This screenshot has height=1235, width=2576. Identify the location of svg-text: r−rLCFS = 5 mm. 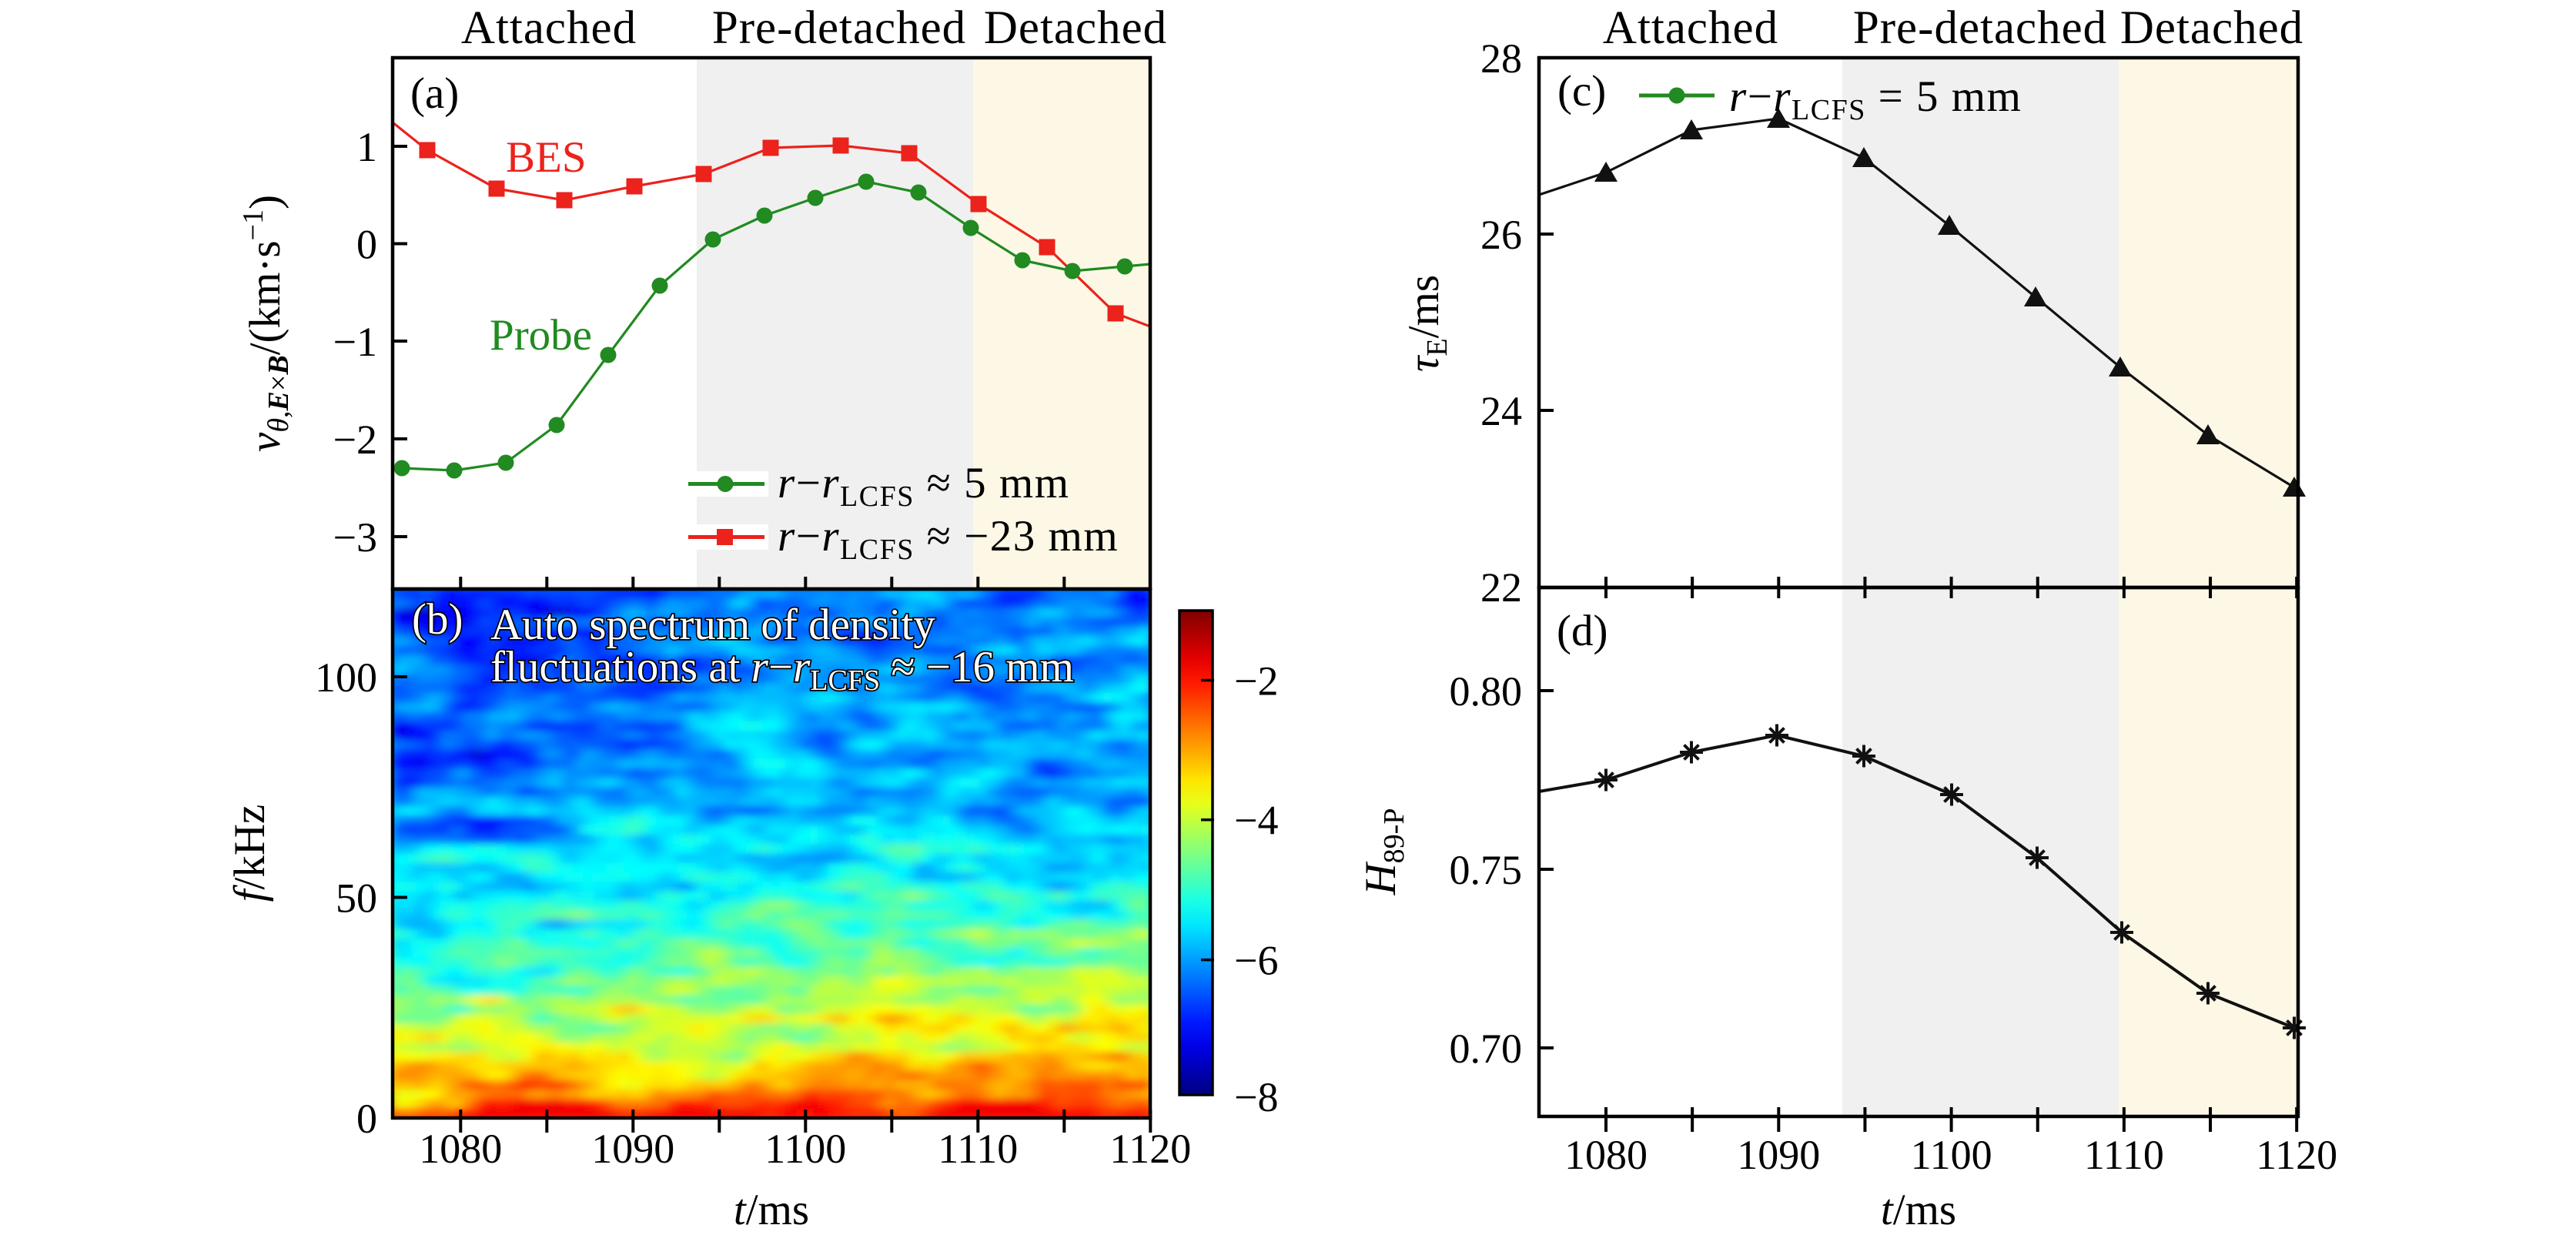
(1876, 99).